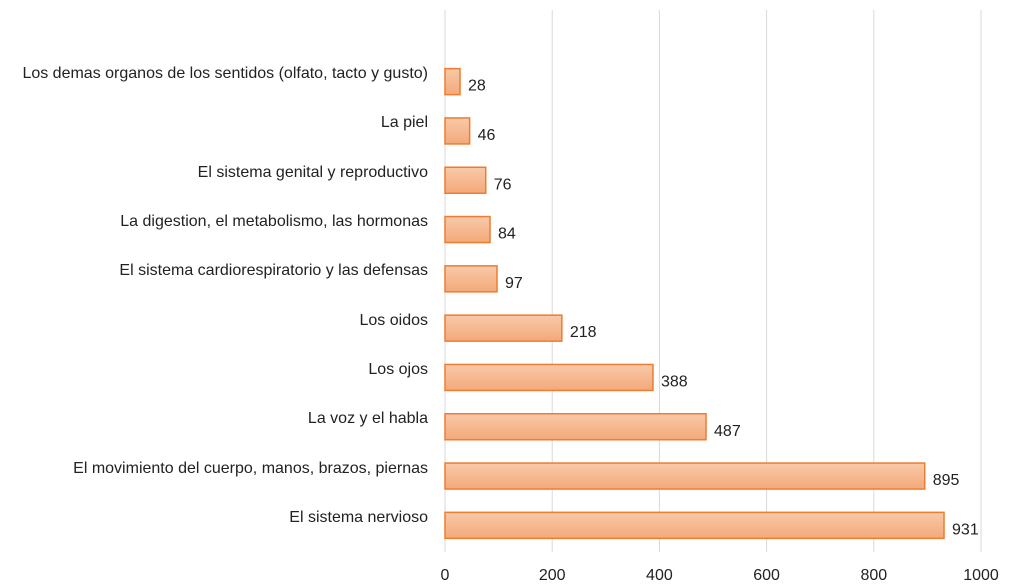  What do you see at coordinates (398, 369) in the screenshot?
I see `y-tick-label: Los ojos` at bounding box center [398, 369].